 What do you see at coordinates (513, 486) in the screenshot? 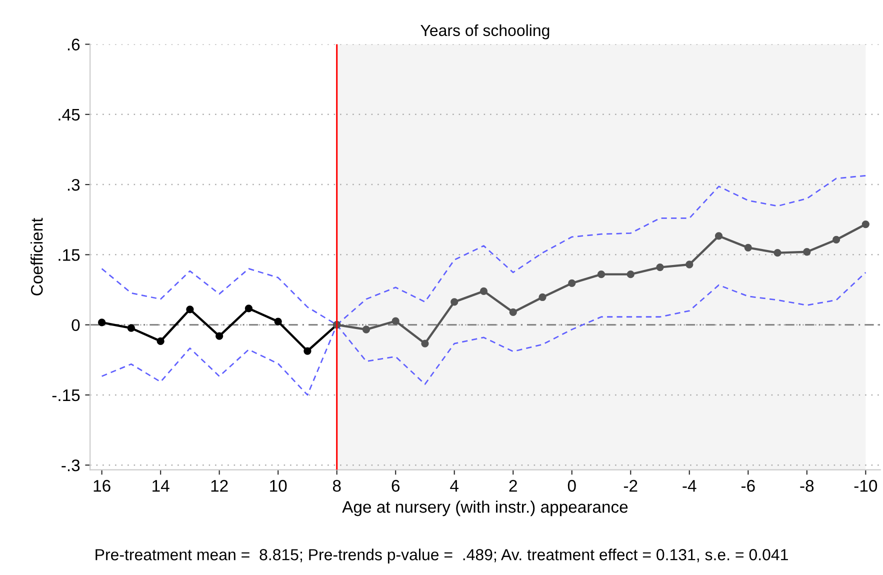
I see `x-tick-label: 2` at bounding box center [513, 486].